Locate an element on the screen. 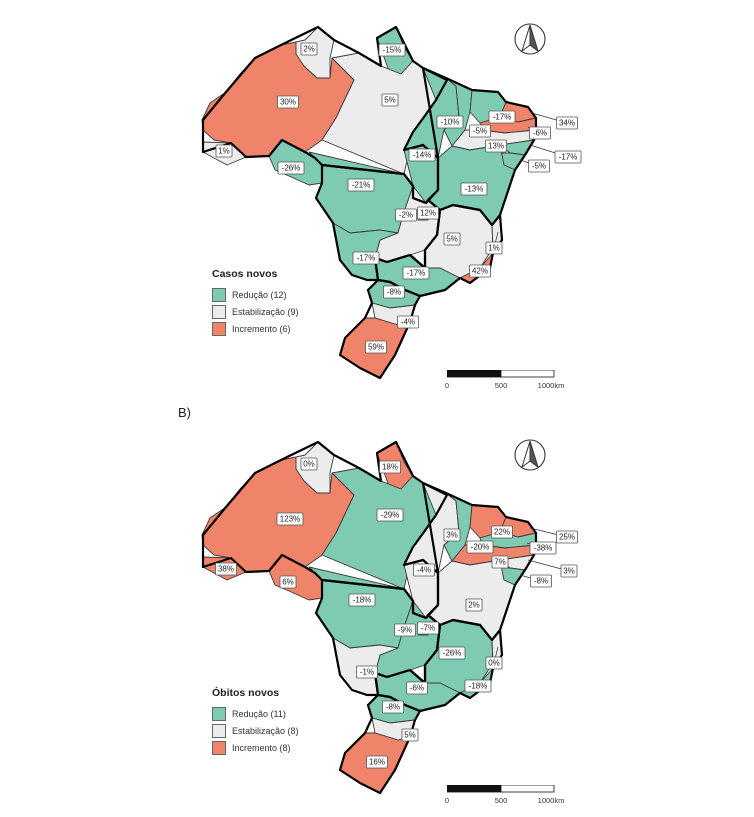 Image resolution: width=754 pixels, height=817 pixels. label-text: -18% is located at coordinates (362, 600).